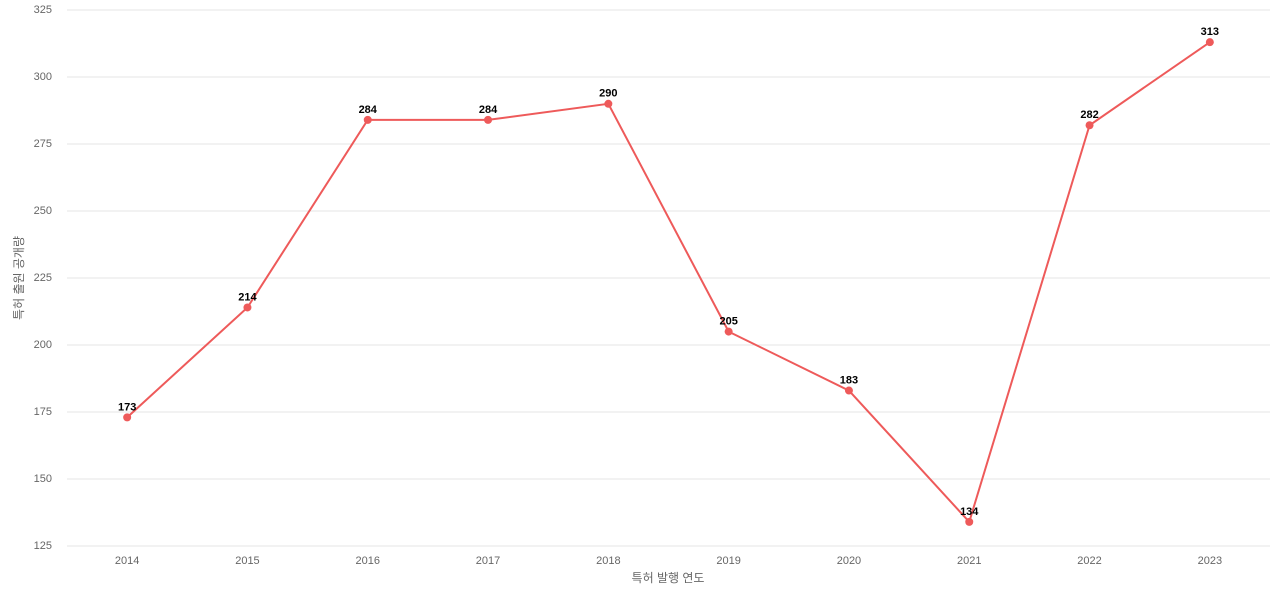  I want to click on data-label: 282, so click(1089, 115).